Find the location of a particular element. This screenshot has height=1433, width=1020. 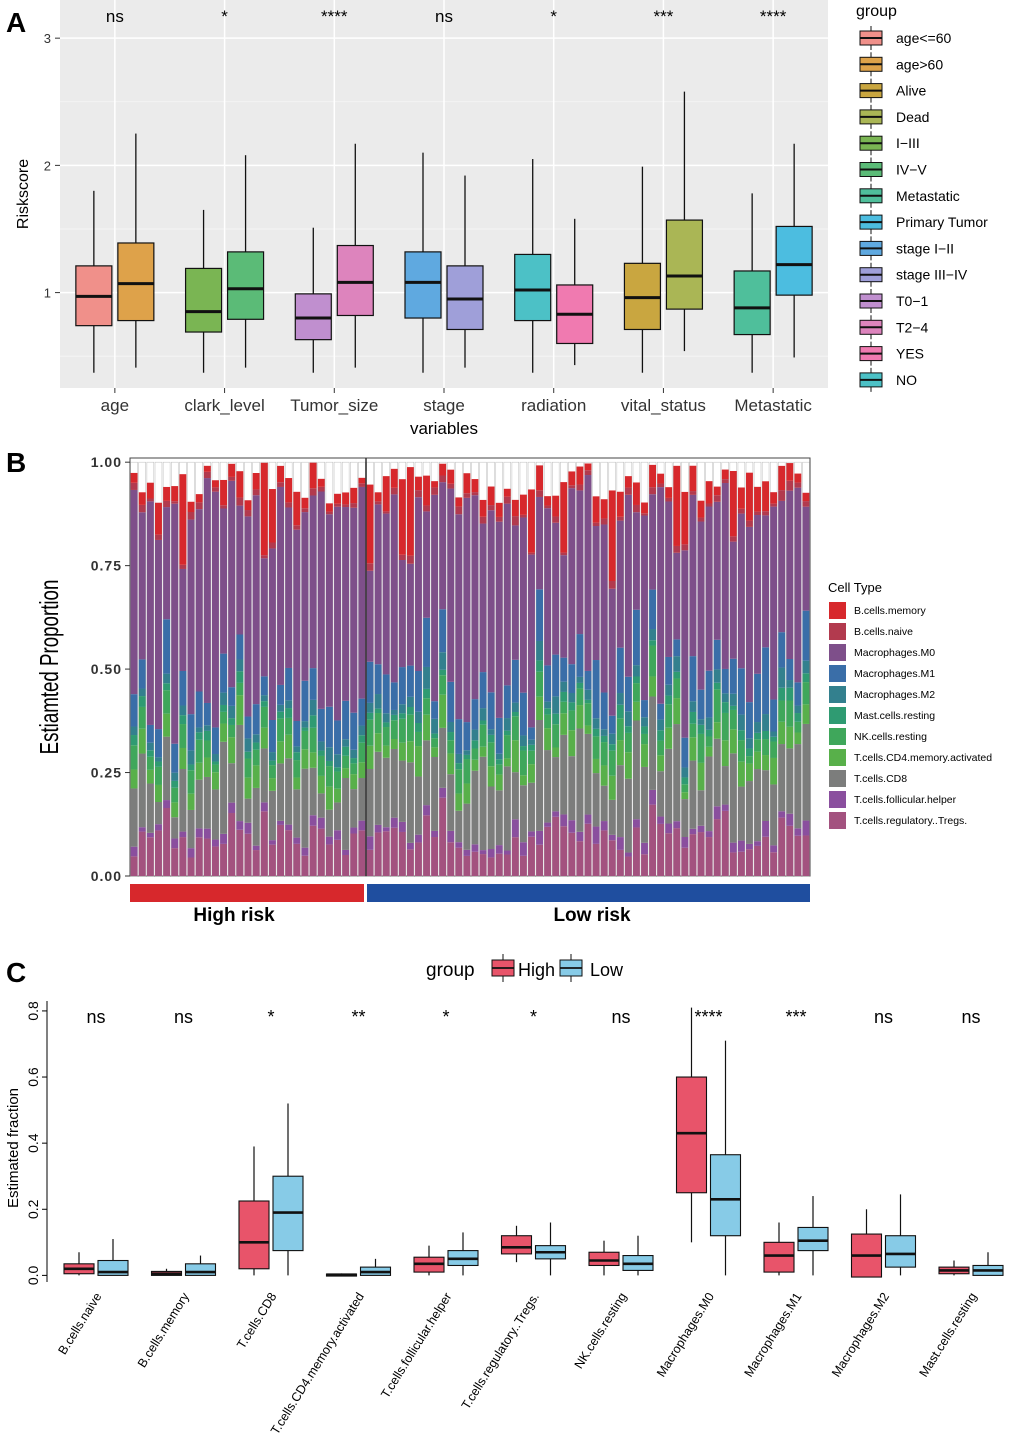

panel-a-xtick-label: radiation is located at coordinates (553, 405).